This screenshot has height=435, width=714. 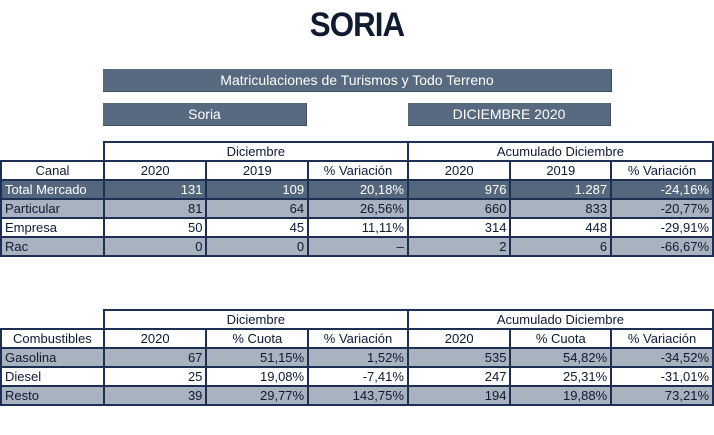 What do you see at coordinates (561, 357) in the screenshot?
I see `cell: 54,82%` at bounding box center [561, 357].